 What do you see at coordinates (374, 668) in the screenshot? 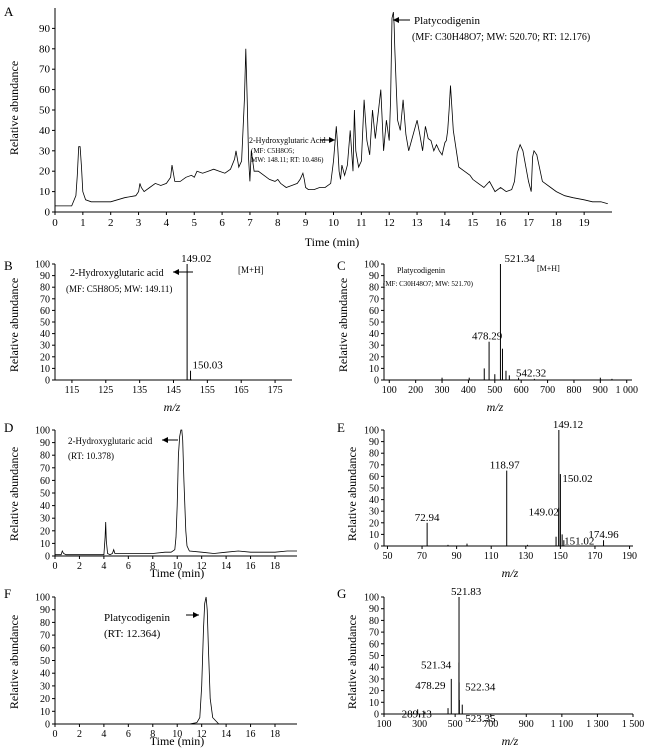
I see `panel-g-y-tick-label: 40` at bounding box center [374, 668].